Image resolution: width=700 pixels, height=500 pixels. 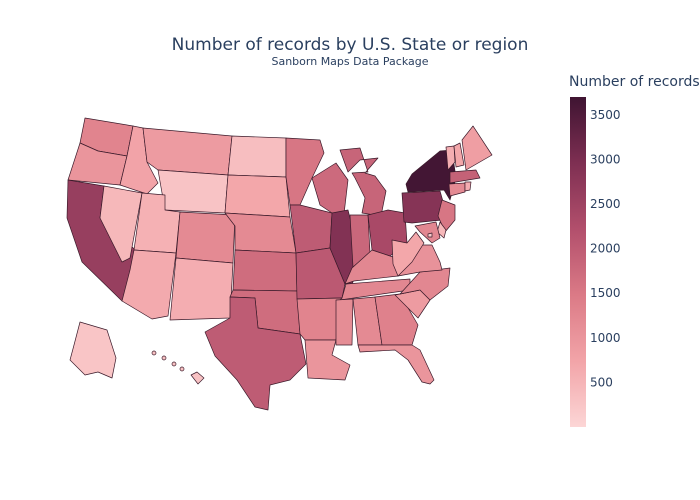 What do you see at coordinates (605, 204) in the screenshot?
I see `colorbar-tick-label: 2500` at bounding box center [605, 204].